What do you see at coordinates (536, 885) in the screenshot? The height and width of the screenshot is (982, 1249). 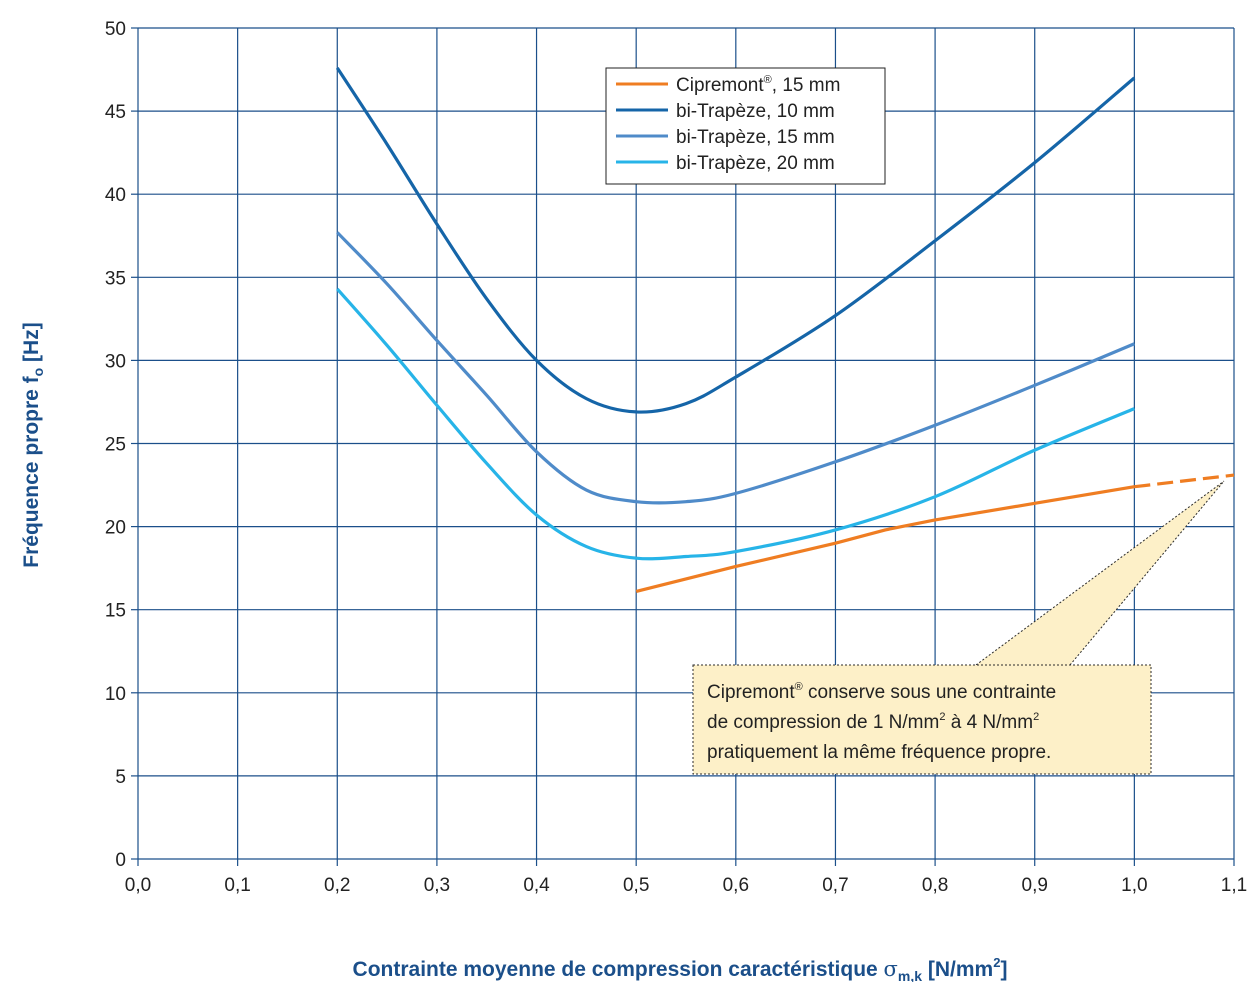 I see `x-tick-label: 0,4` at bounding box center [536, 885].